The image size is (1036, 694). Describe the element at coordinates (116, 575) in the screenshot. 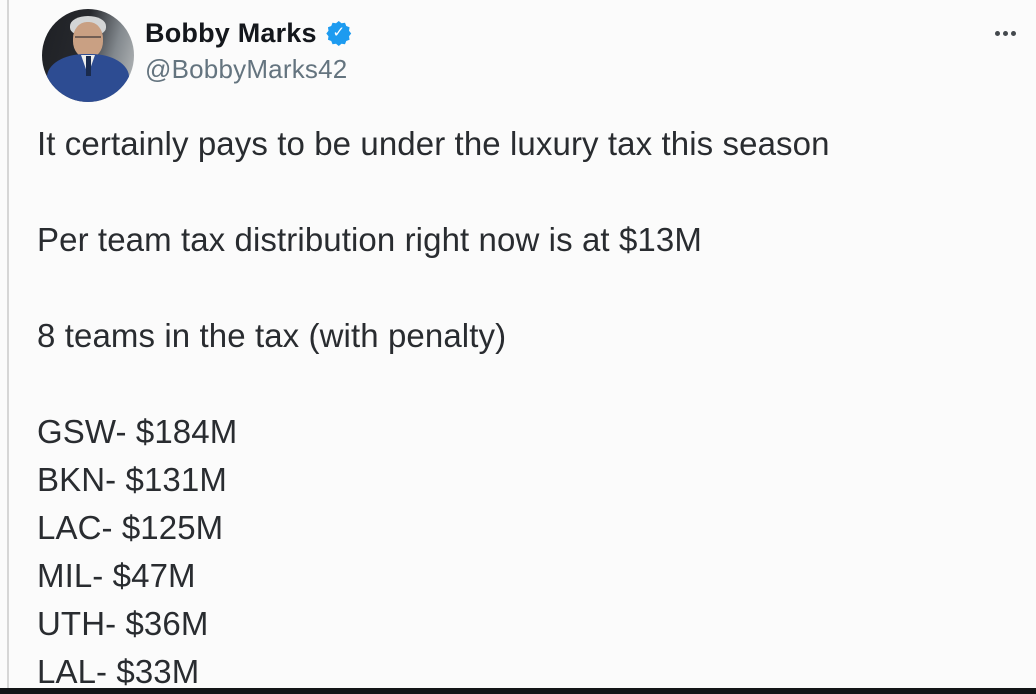

I see `tax-list-item: MIL- $47M` at that location.